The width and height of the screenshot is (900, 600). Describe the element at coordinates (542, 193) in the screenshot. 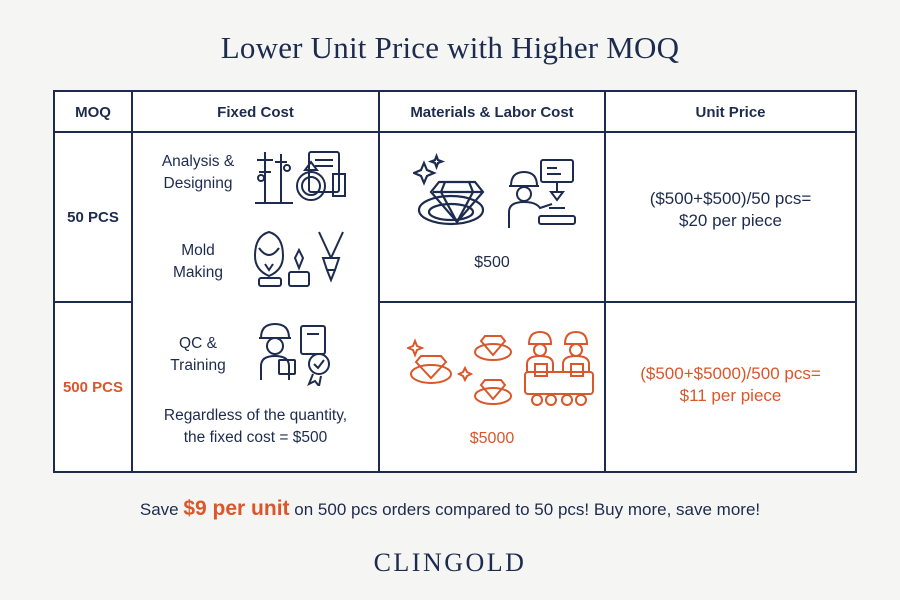

I see `jeweler-worker-icon` at that location.